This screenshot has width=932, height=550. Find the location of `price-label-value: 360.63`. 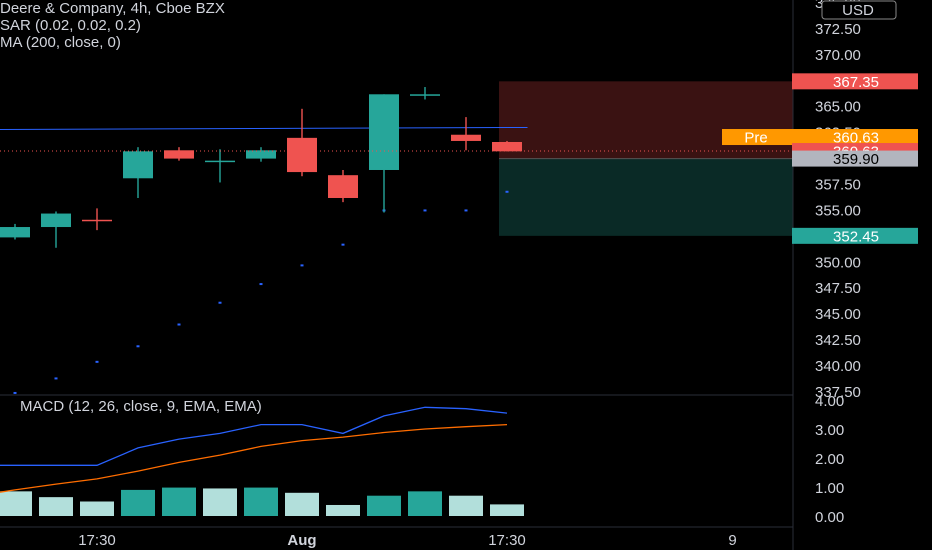

price-label-value: 360.63 is located at coordinates (856, 138).